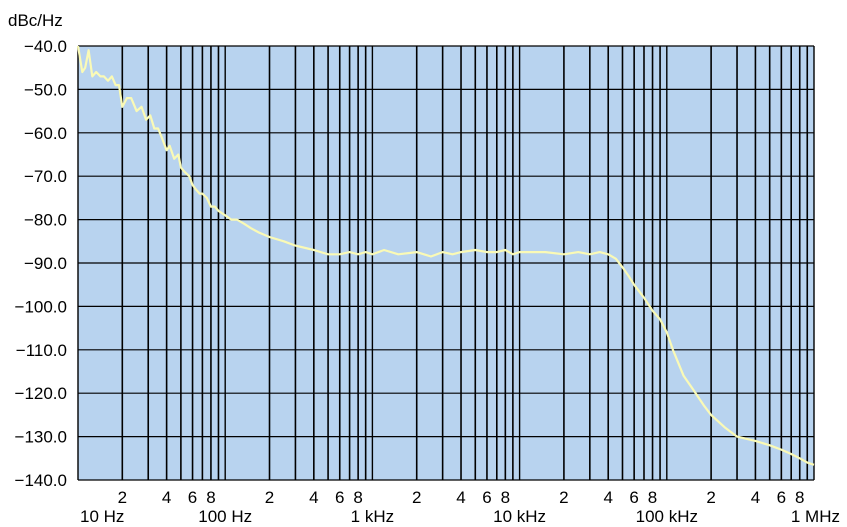  Describe the element at coordinates (45, 46) in the screenshot. I see `y-tick-label: −40.0` at that location.